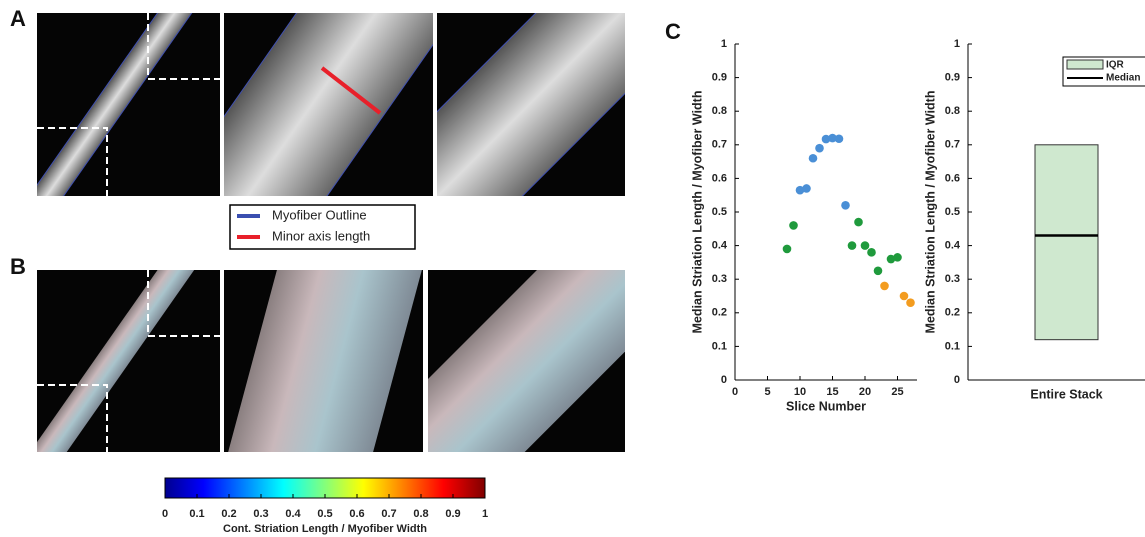  What do you see at coordinates (18, 266) in the screenshot?
I see `panel-label: B` at bounding box center [18, 266].